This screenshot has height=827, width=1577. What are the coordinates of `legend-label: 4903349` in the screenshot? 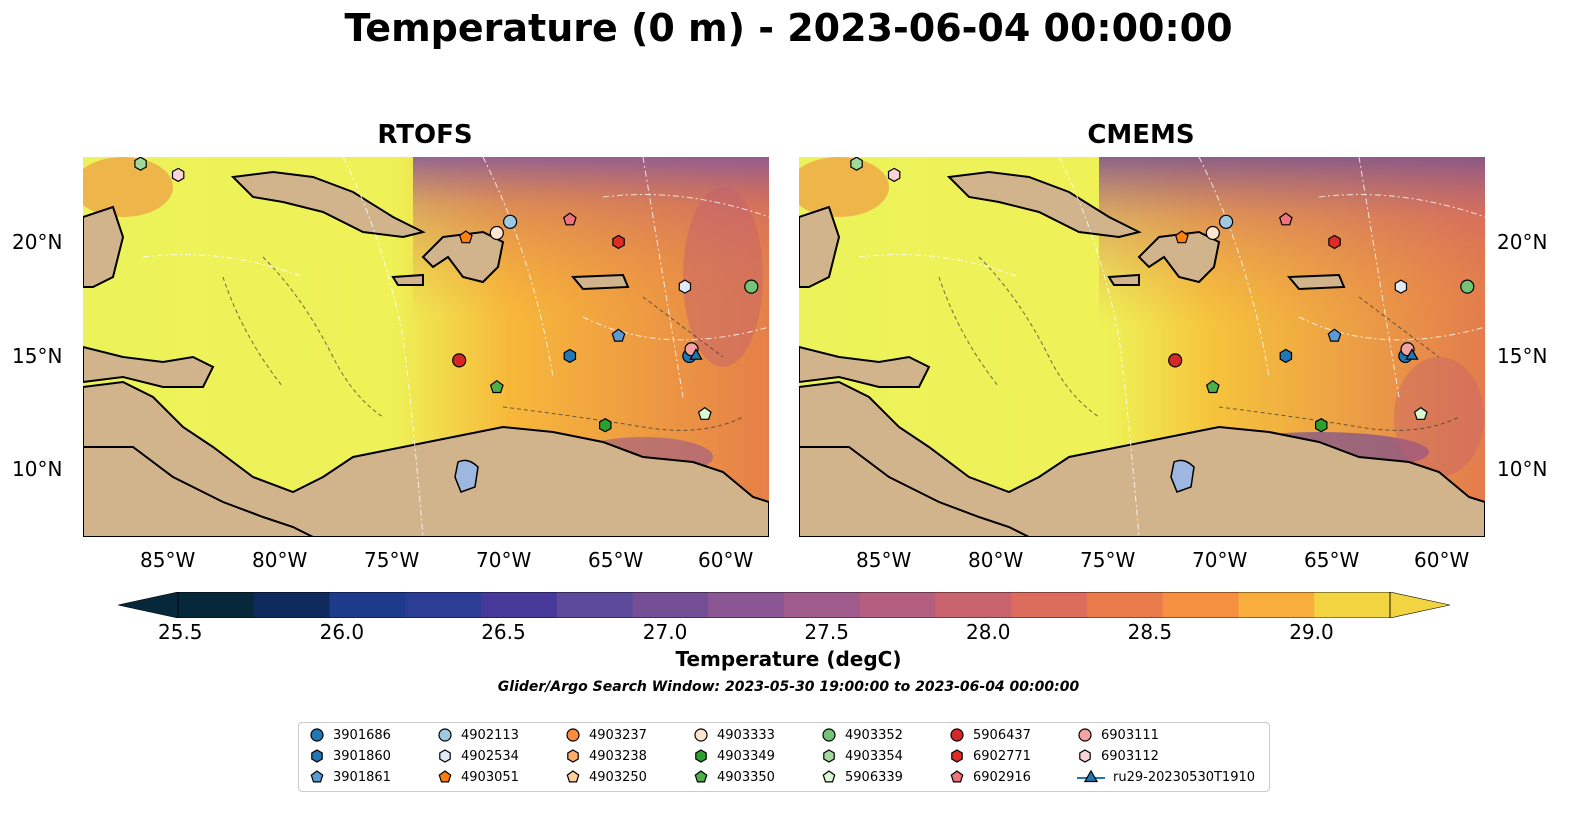 It's located at (746, 756).